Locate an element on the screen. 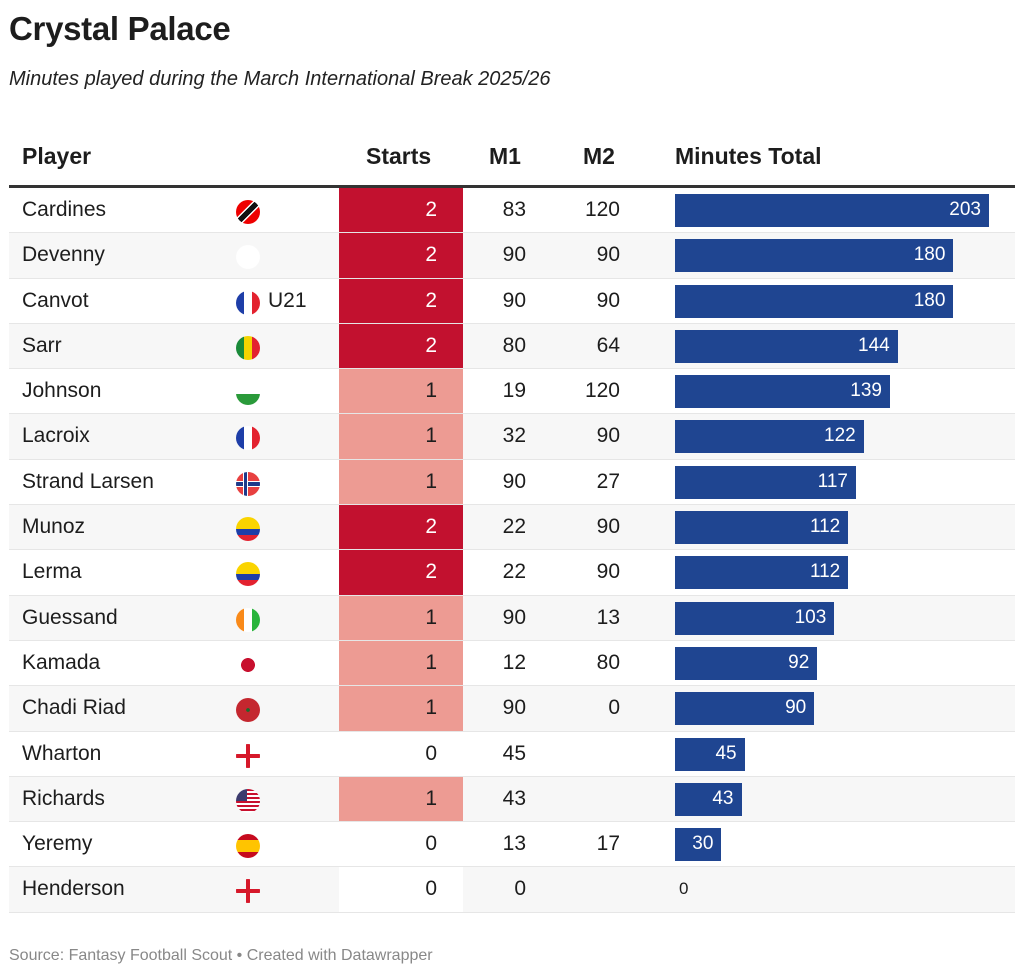  table-row: Strand Larsen 1 90 27 117 is located at coordinates (512, 482).